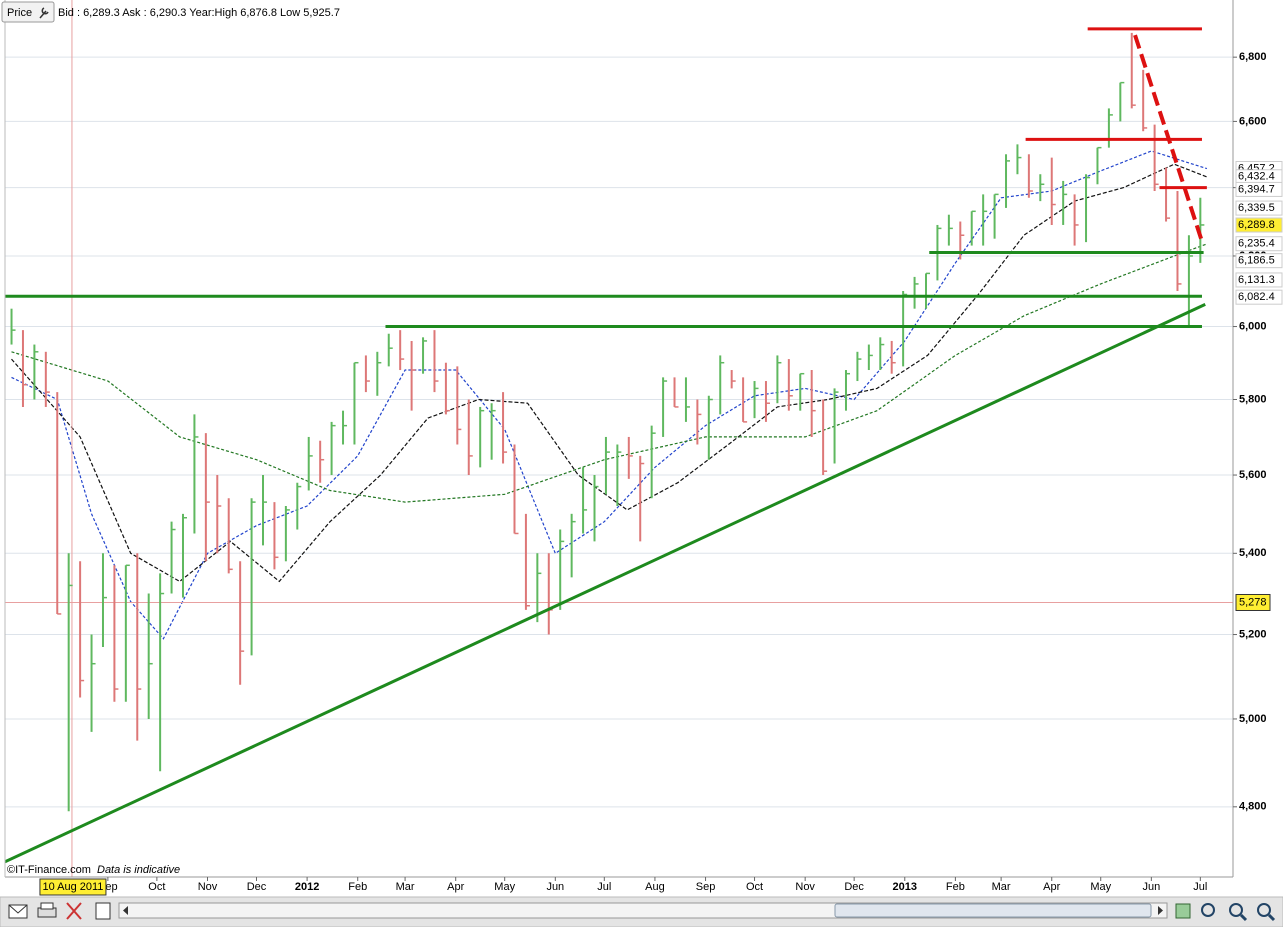 This screenshot has height=932, width=1283. I want to click on y-tick-label: 5,000, so click(1253, 719).